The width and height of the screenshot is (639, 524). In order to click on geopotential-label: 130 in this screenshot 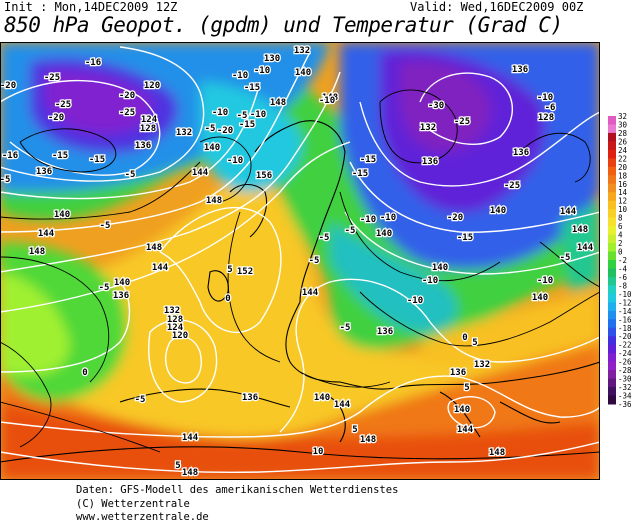, I will do `click(272, 59)`.